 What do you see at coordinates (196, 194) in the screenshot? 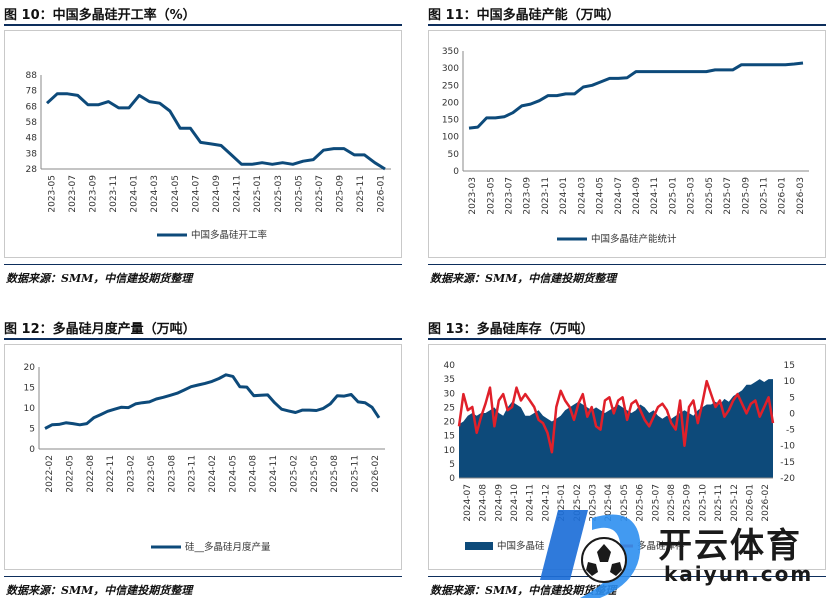
I see `fig10-x-tick-label: 2024-07` at bounding box center [196, 194].